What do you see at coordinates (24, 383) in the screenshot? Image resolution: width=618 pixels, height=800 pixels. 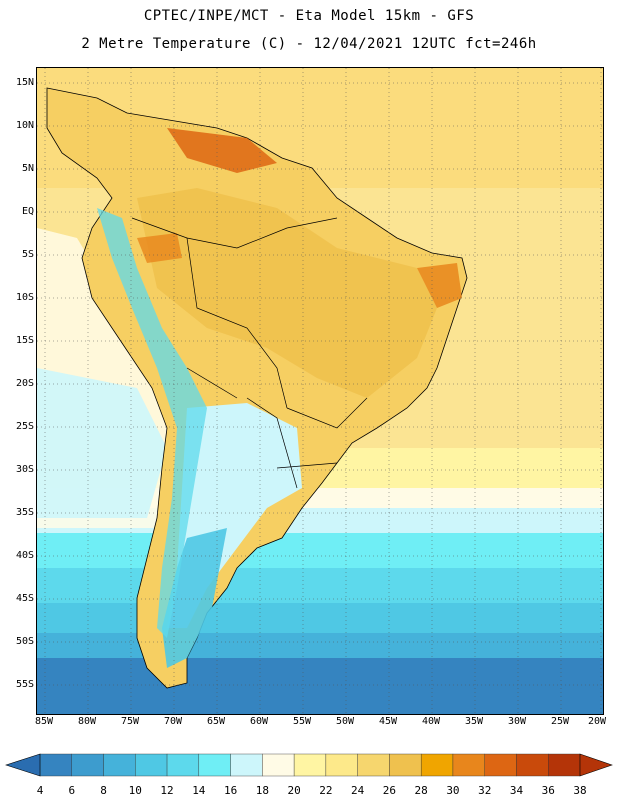 I see `lat-label-20s: 20S` at bounding box center [24, 383].